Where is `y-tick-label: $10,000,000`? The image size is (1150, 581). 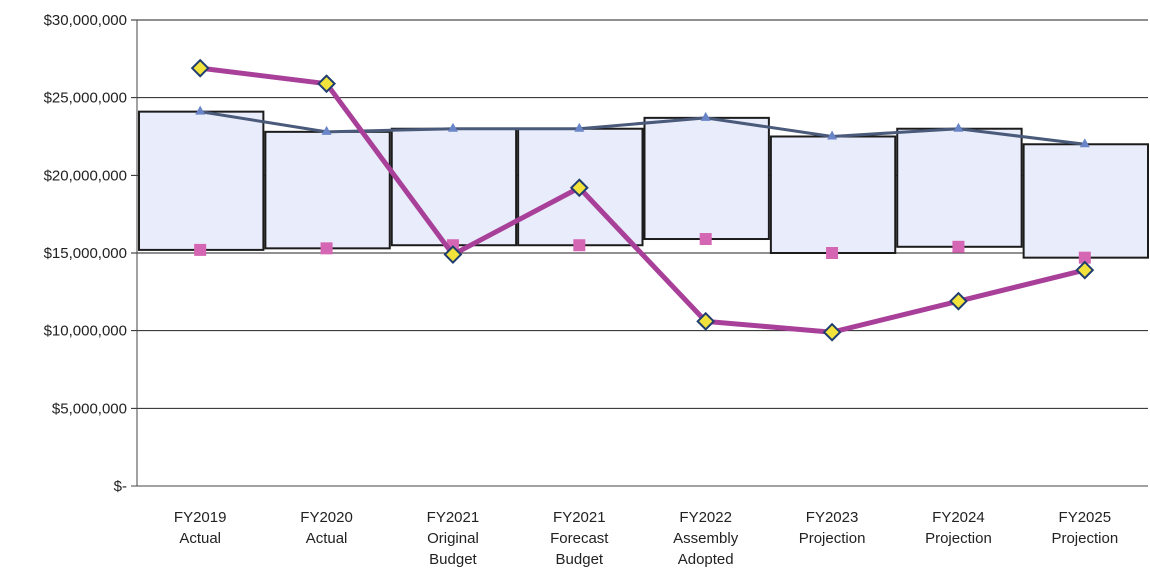 y-tick-label: $10,000,000 is located at coordinates (85, 331).